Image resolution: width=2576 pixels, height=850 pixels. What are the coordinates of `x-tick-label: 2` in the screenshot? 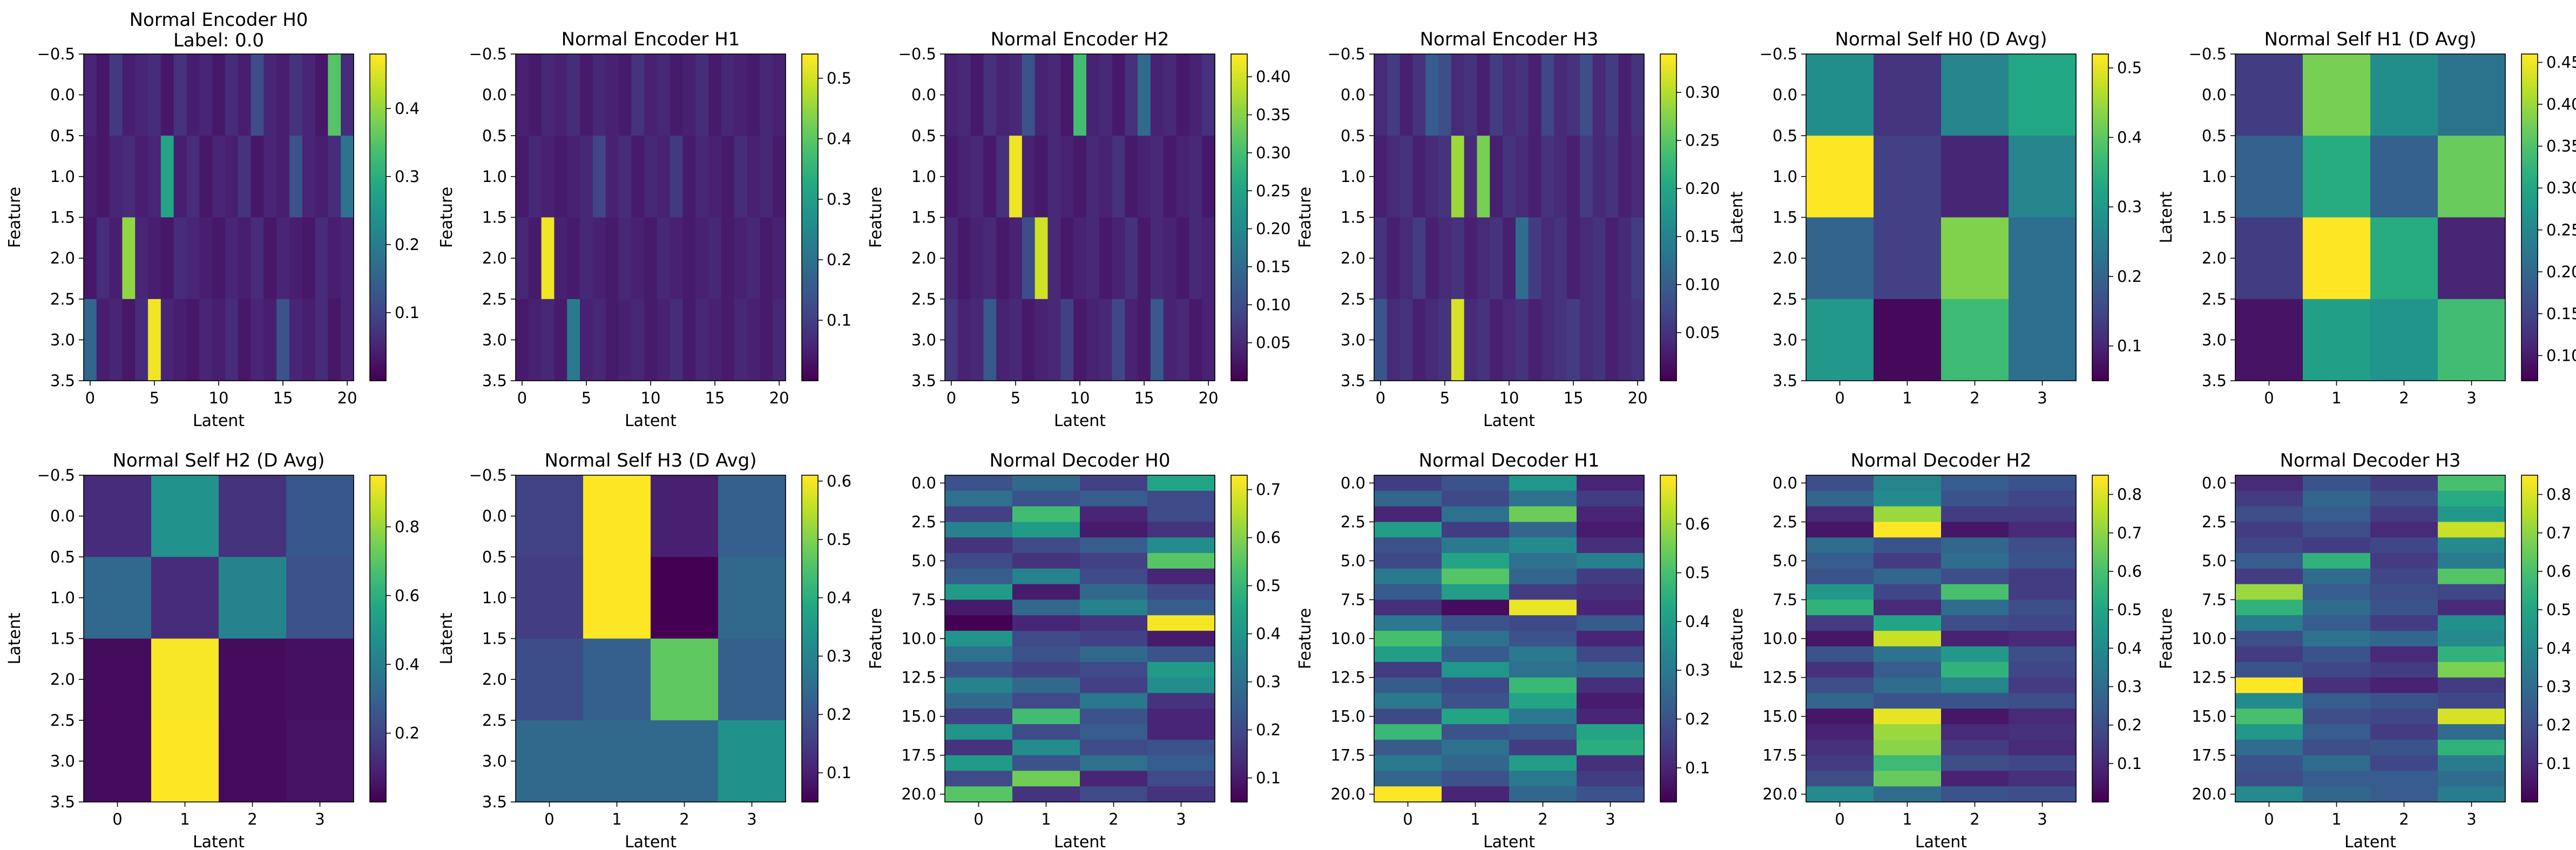 It's located at (2404, 398).